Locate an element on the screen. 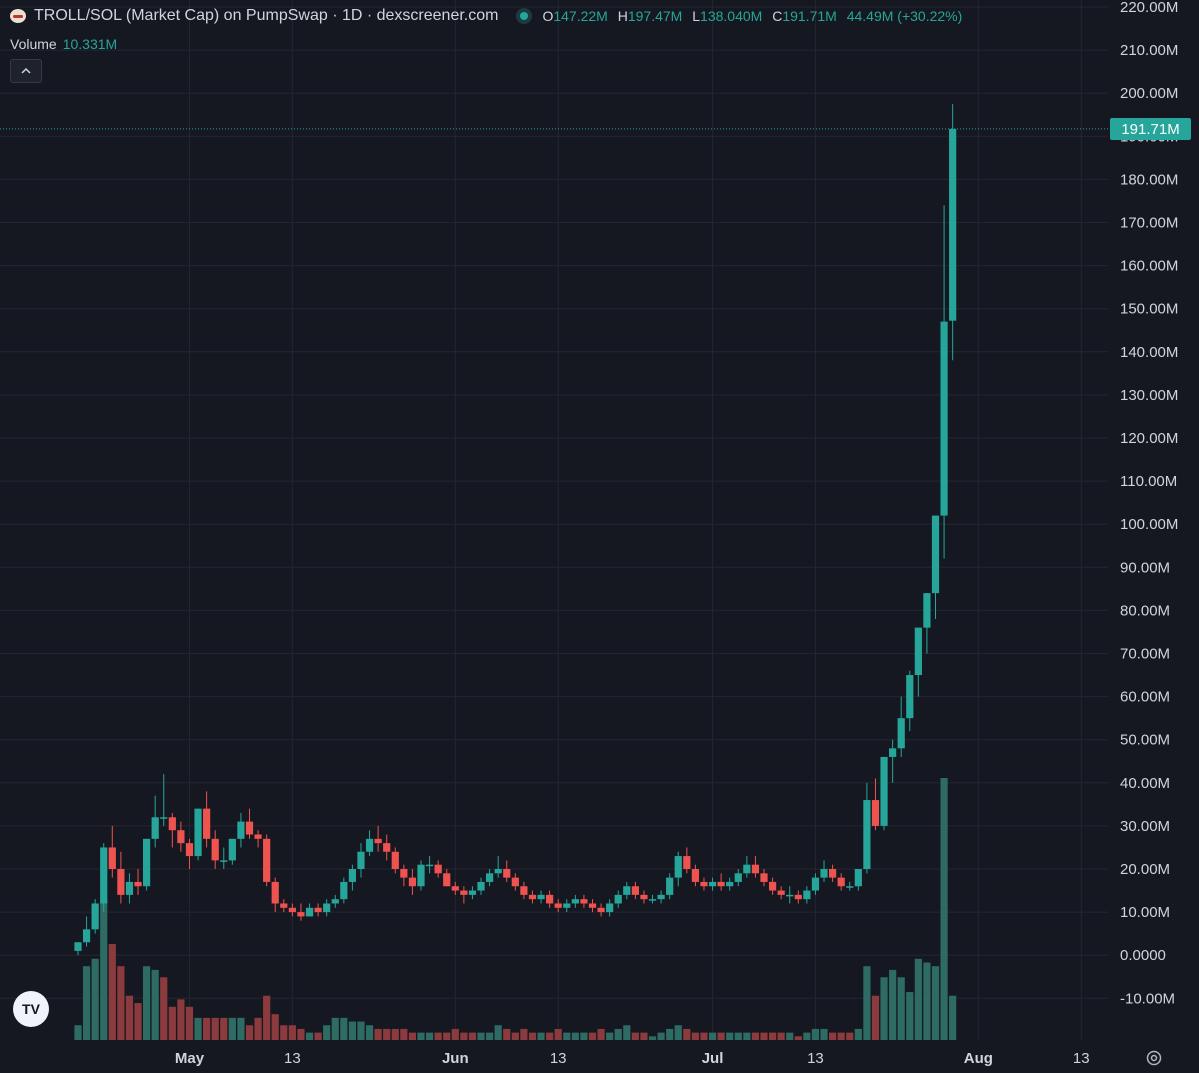  y-tick-label: 40.00M is located at coordinates (1145, 783).